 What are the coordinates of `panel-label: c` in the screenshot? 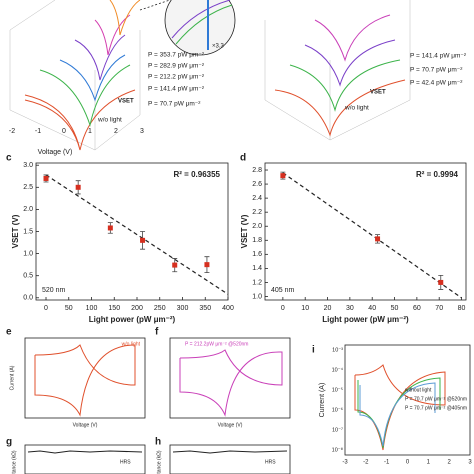 It's located at (9, 158).